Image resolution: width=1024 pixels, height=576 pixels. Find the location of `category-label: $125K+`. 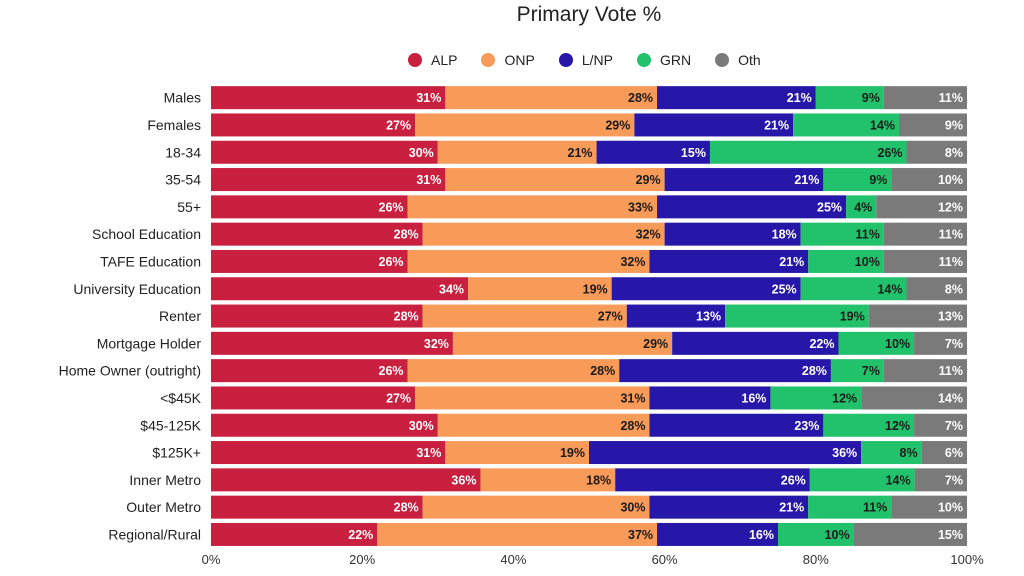

category-label: $125K+ is located at coordinates (176, 453).